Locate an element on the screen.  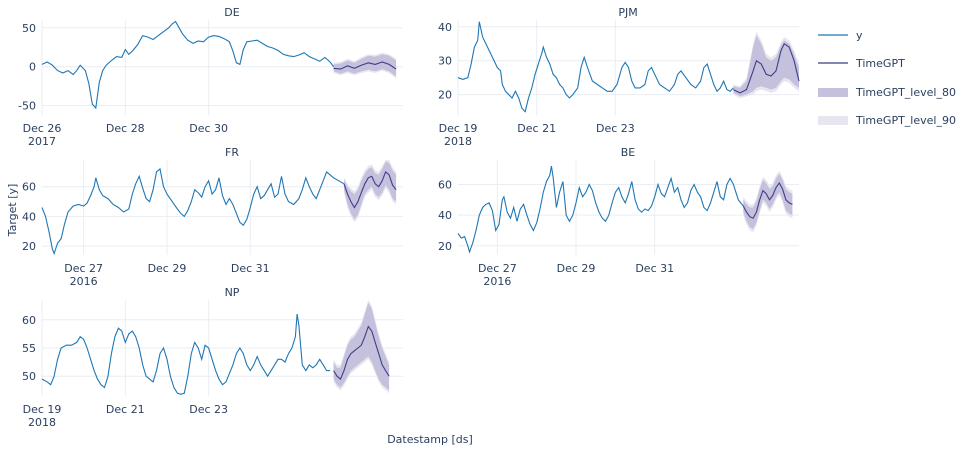
band-level-80-pjm is located at coordinates (766, 66).